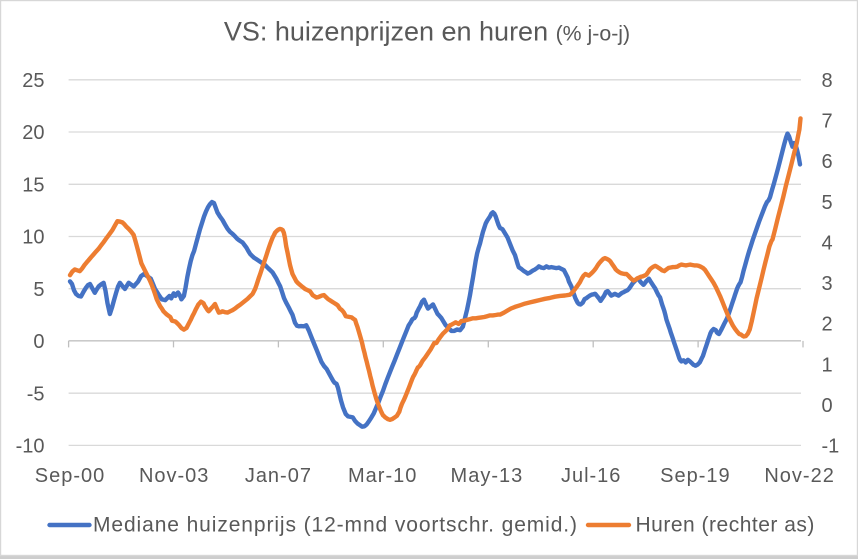 The height and width of the screenshot is (559, 858). What do you see at coordinates (827, 244) in the screenshot?
I see `svg-text: 4` at bounding box center [827, 244].